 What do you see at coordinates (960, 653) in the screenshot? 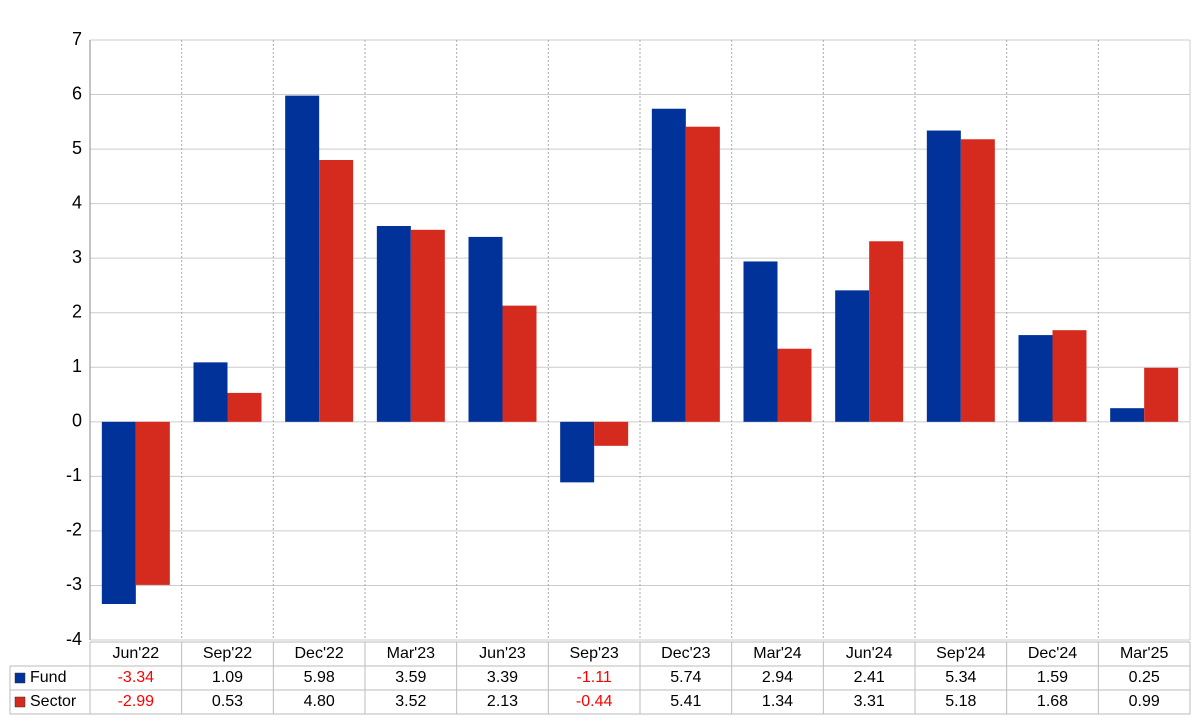
I see `x-tick-label: Sep'24` at bounding box center [960, 653].